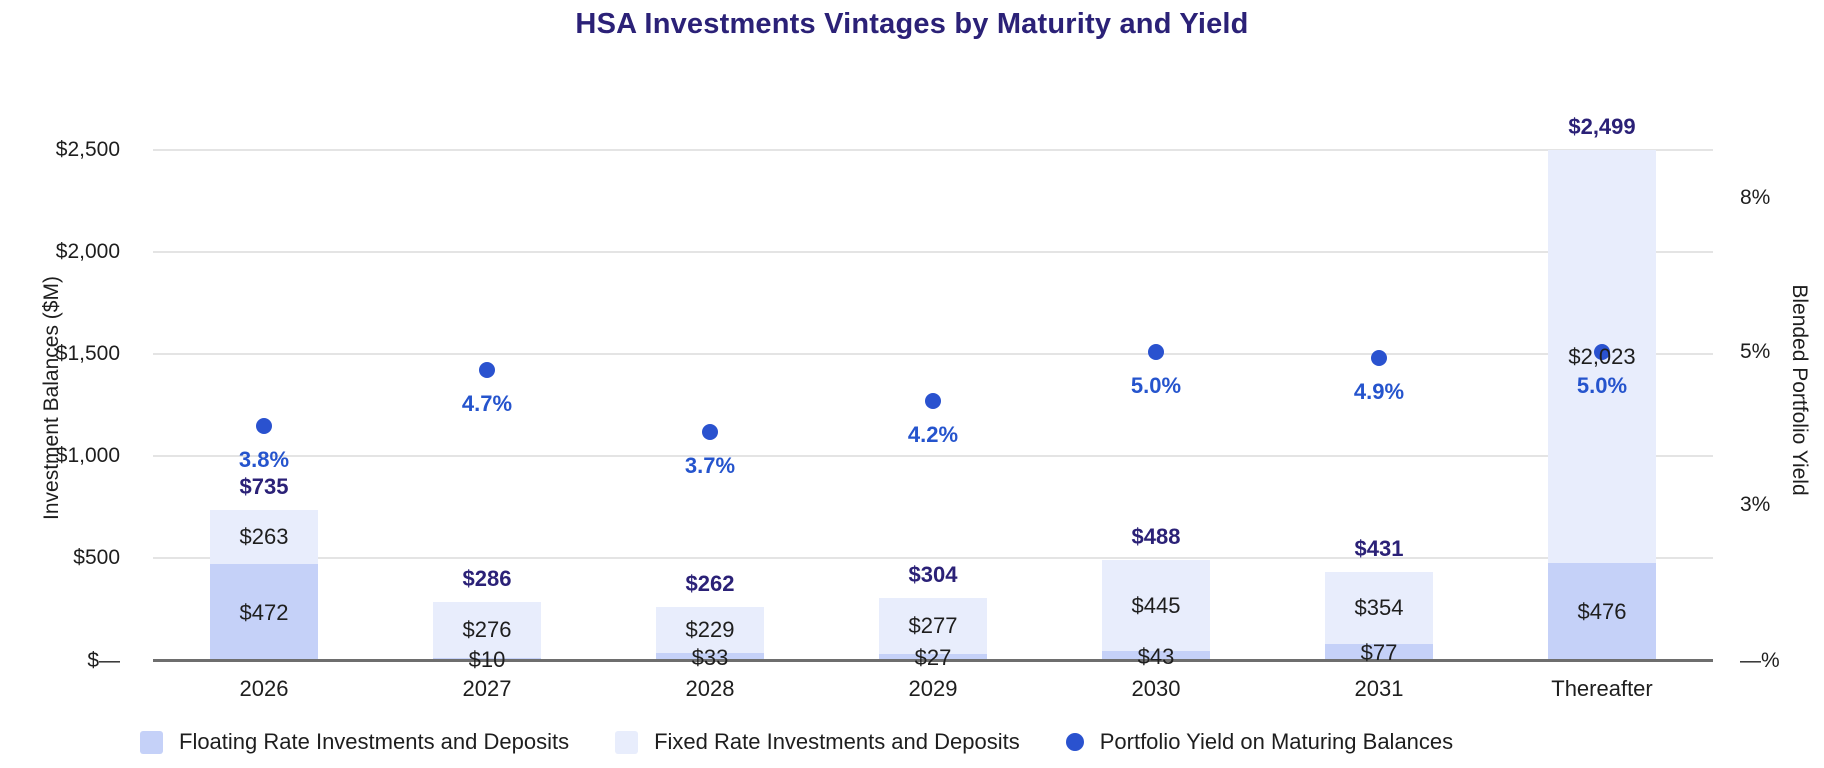  I want to click on yield-label-2030: 5.0%, so click(1156, 385).